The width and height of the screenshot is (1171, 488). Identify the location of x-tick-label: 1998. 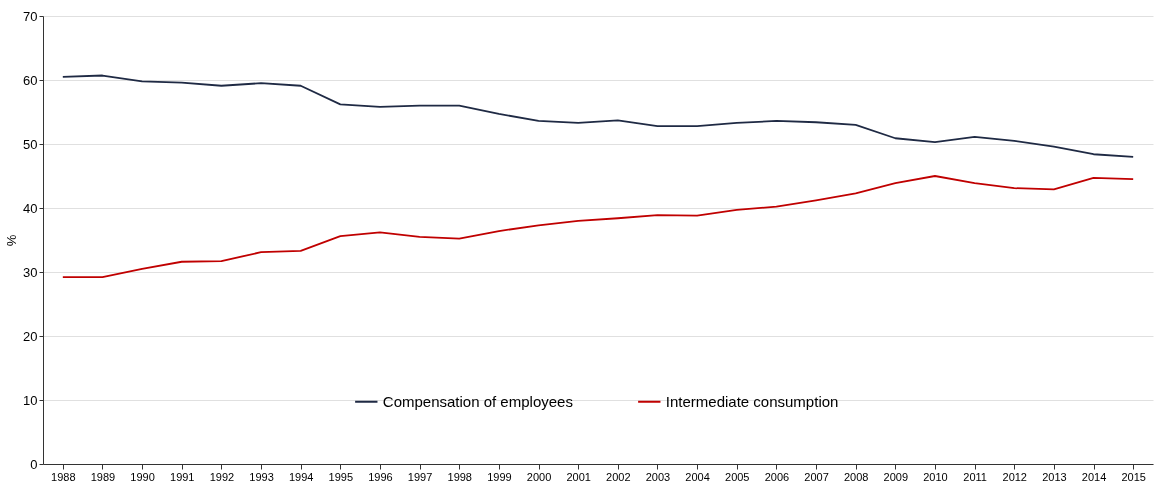
(459, 476).